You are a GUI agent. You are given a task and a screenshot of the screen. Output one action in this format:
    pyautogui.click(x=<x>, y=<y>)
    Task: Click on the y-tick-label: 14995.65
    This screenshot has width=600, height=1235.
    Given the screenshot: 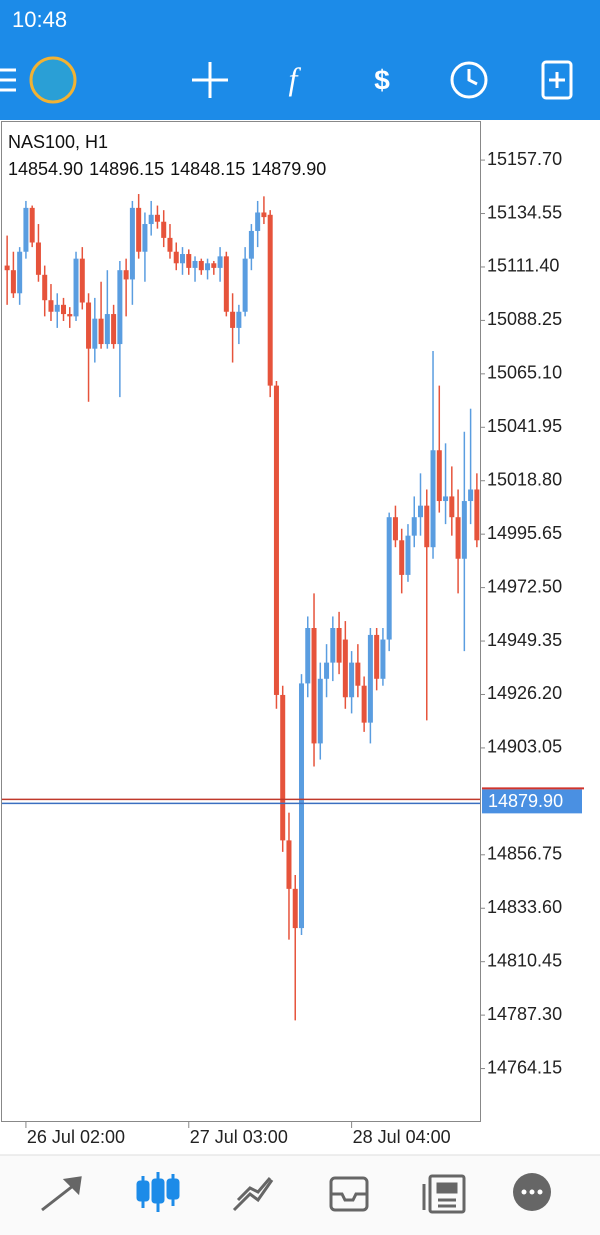 What is the action you would take?
    pyautogui.click(x=524, y=533)
    